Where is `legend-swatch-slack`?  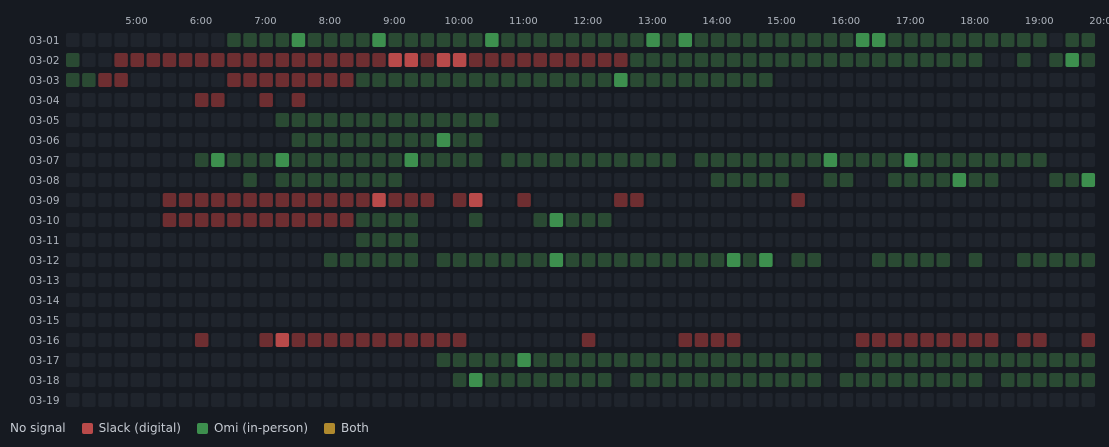 legend-swatch-slack is located at coordinates (87, 428).